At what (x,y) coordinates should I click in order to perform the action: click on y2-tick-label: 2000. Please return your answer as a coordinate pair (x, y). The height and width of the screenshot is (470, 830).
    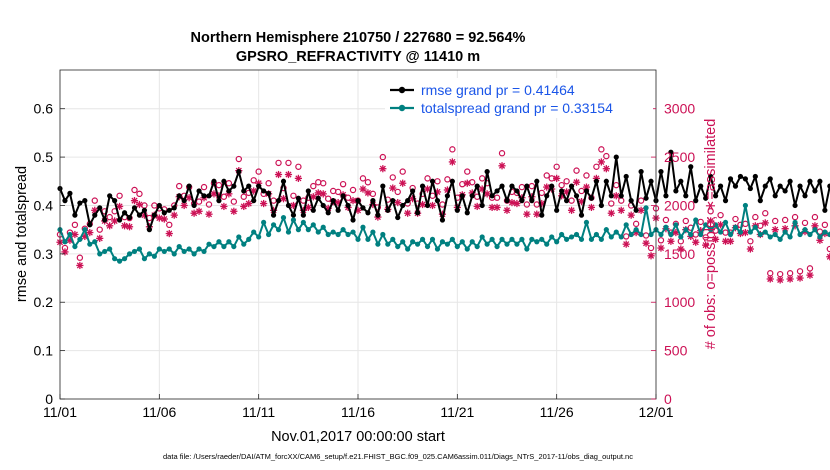
    Looking at the image, I should click on (679, 205).